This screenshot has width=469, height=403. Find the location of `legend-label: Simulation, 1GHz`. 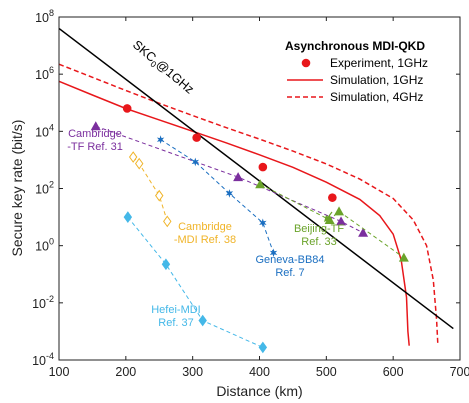

legend-label: Simulation, 1GHz is located at coordinates (376, 80).